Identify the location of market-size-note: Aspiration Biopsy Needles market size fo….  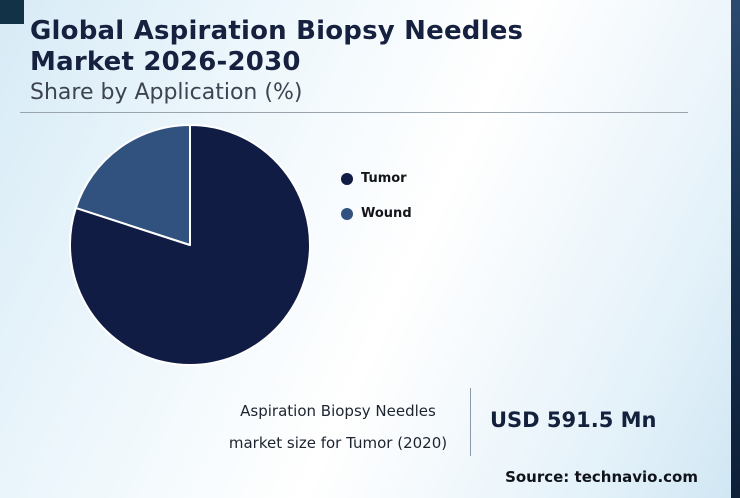
(338, 427).